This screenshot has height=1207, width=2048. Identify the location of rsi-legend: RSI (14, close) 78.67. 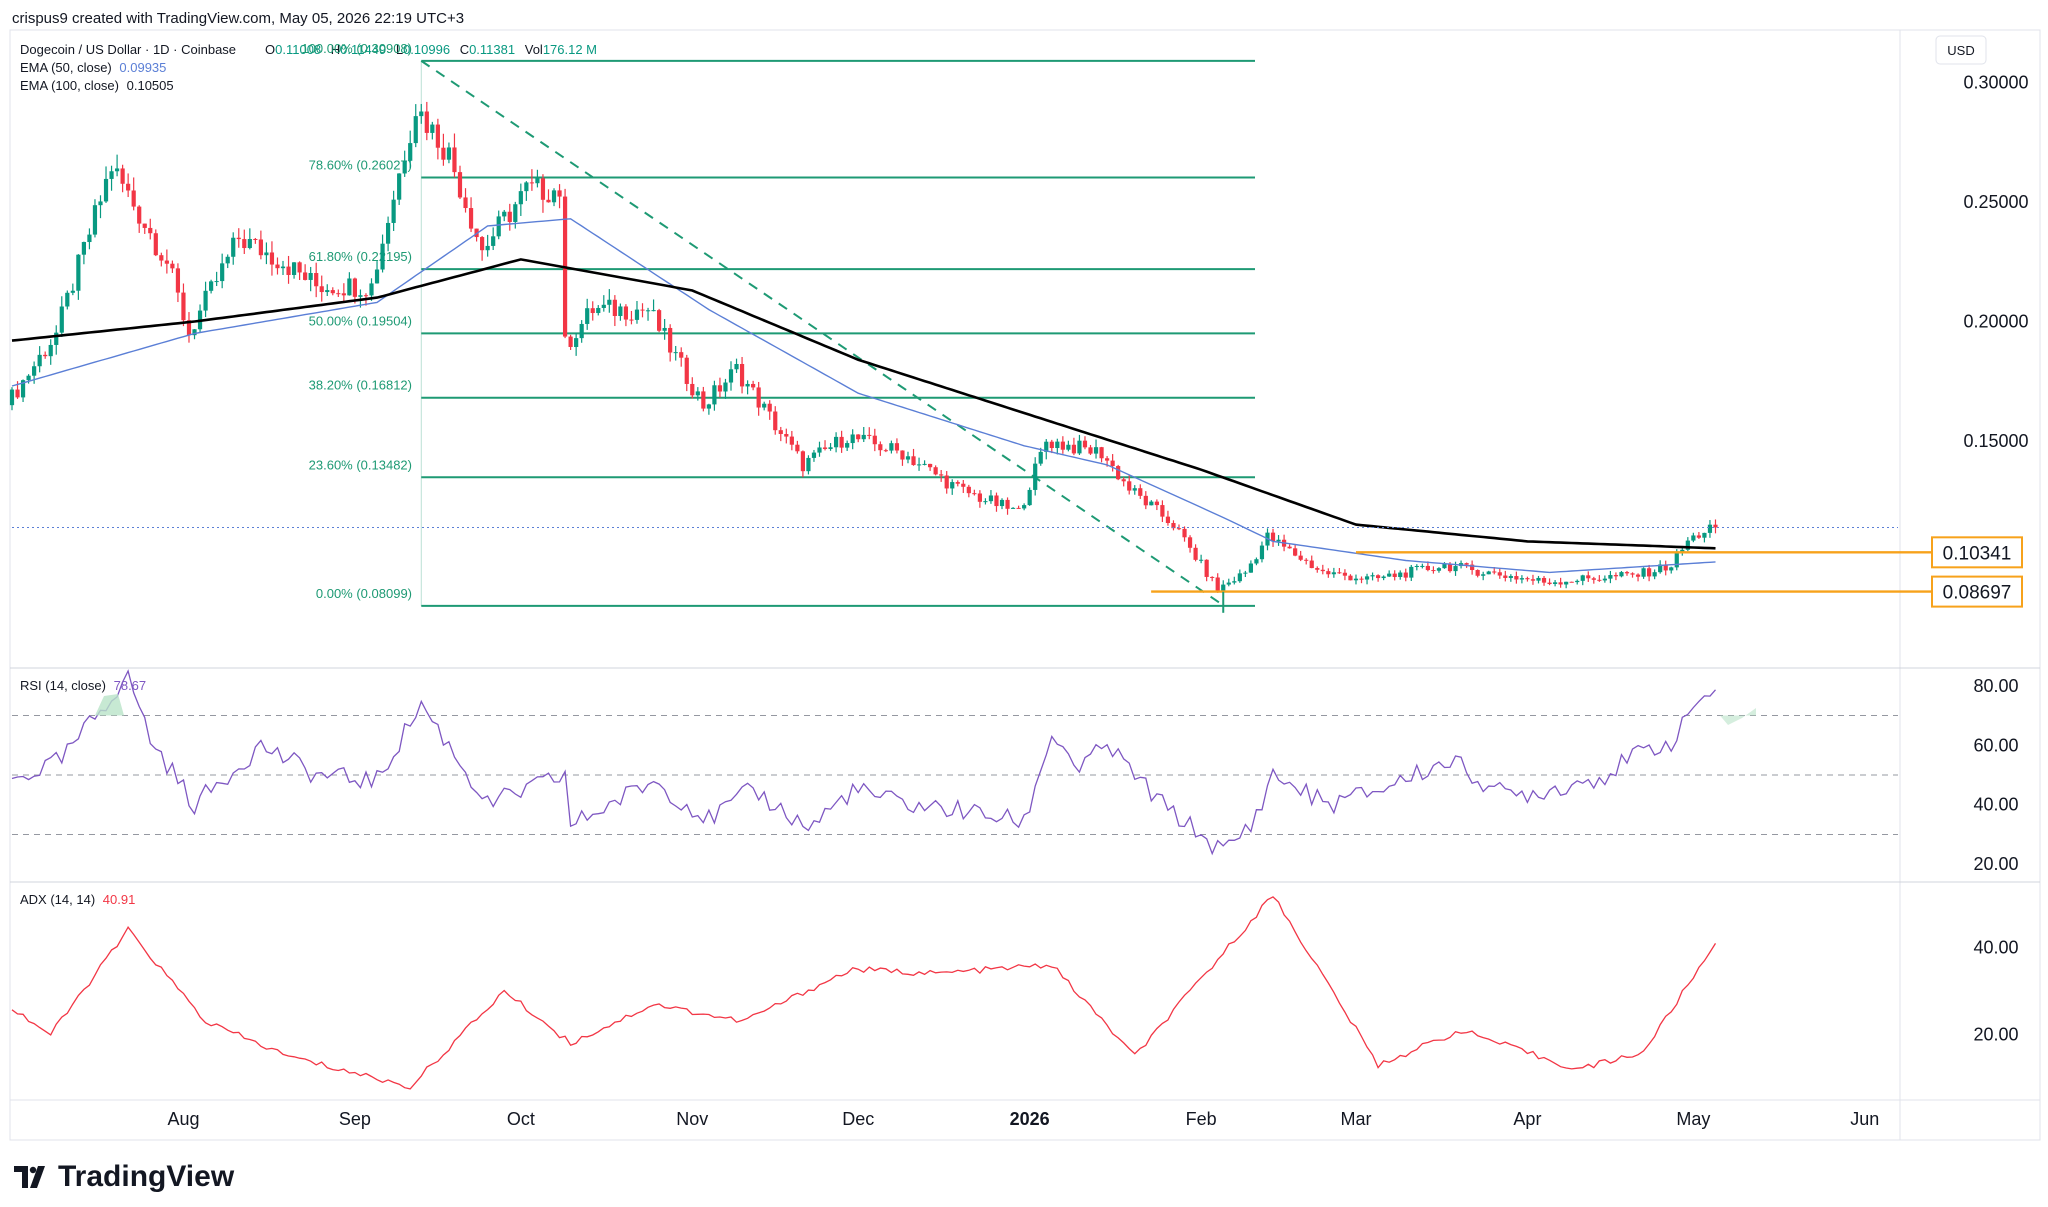
(83, 685).